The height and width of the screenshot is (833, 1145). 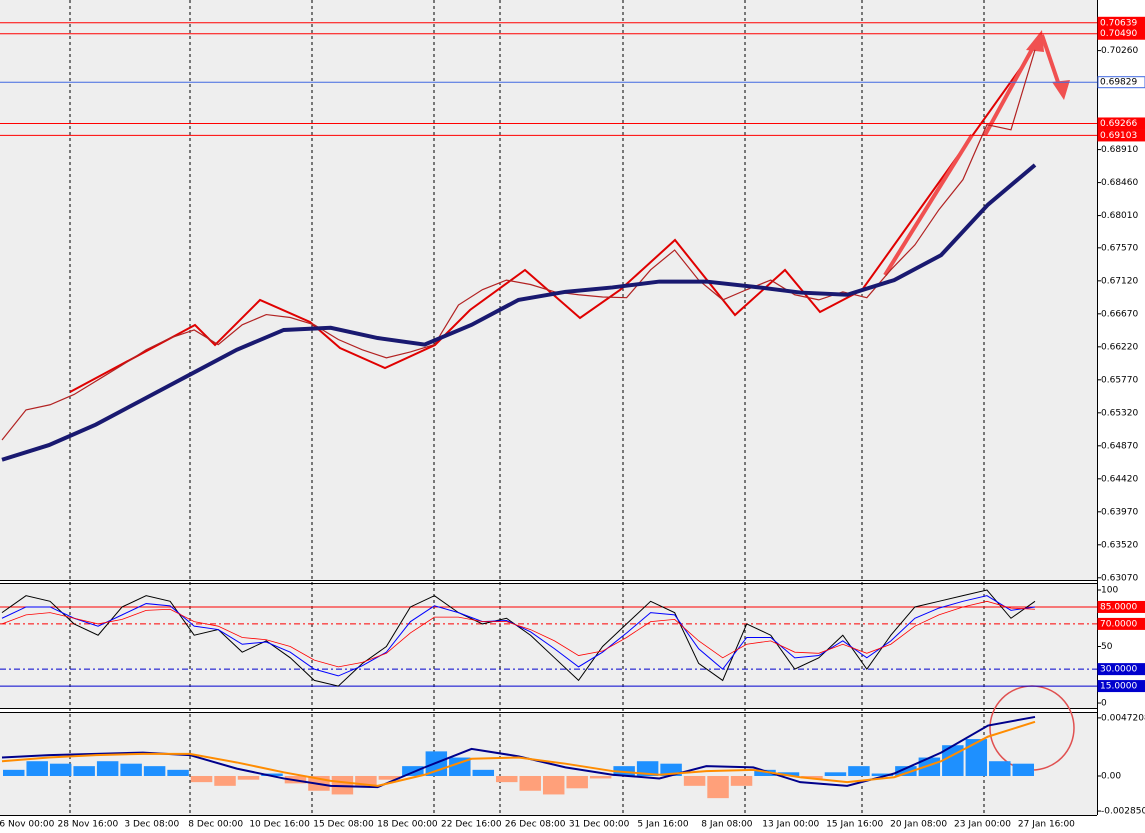 I want to click on x-tick-label: 26 Nov 00:00, so click(x=27, y=825).